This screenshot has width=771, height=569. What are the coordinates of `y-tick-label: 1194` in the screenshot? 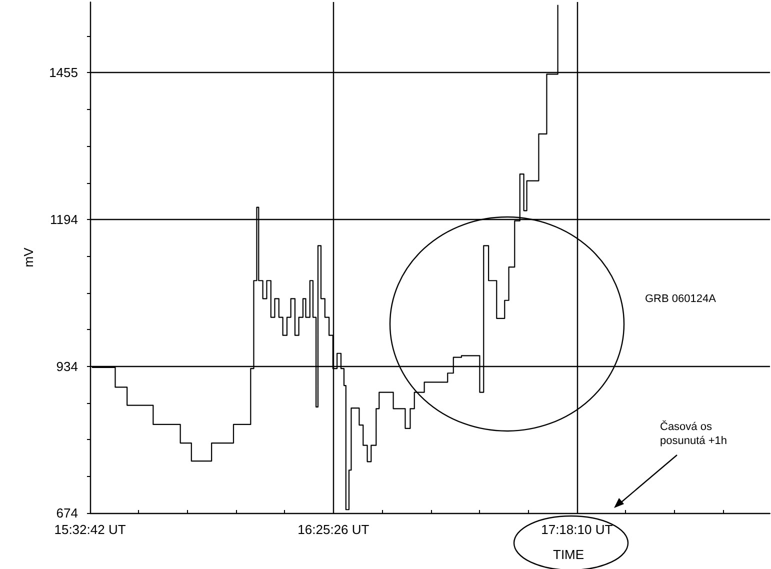 It's located at (64, 220).